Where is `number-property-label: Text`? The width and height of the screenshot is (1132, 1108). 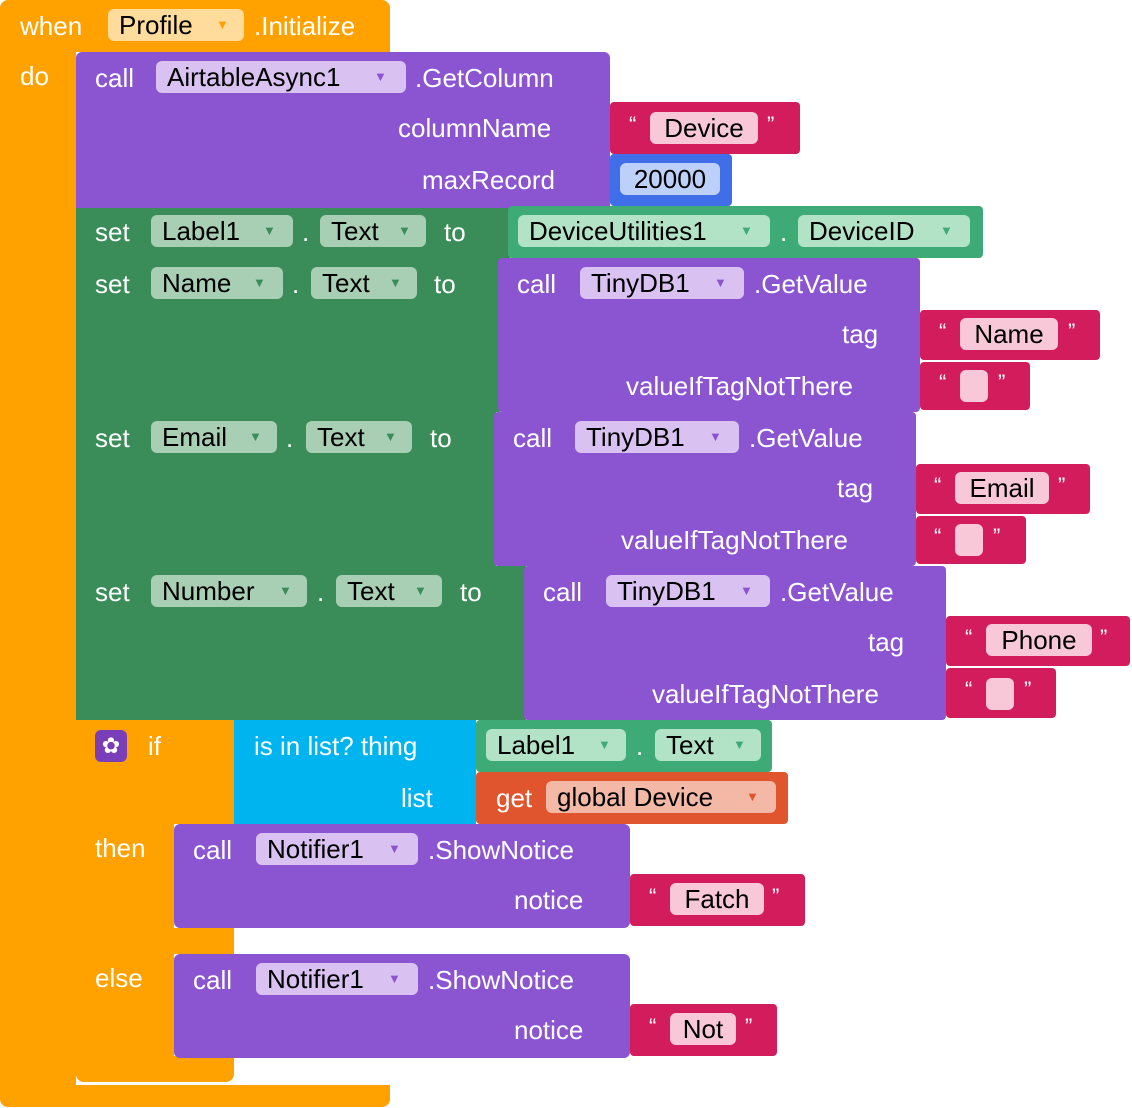 number-property-label: Text is located at coordinates (371, 591).